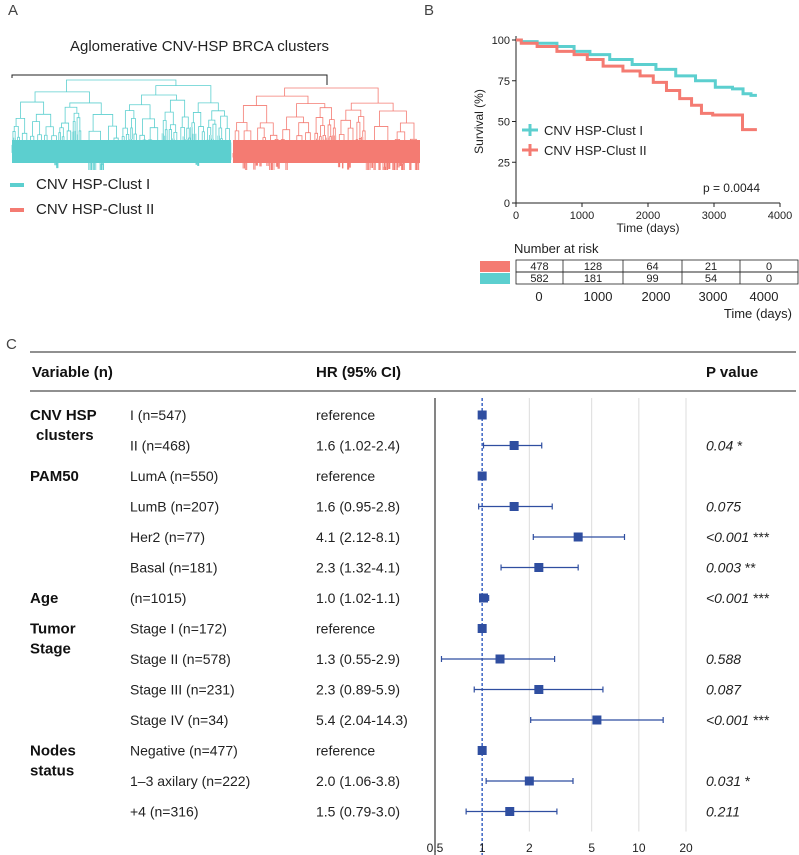  What do you see at coordinates (724, 446) in the screenshot?
I see `forest-row-p-1: 0.04 *` at bounding box center [724, 446].